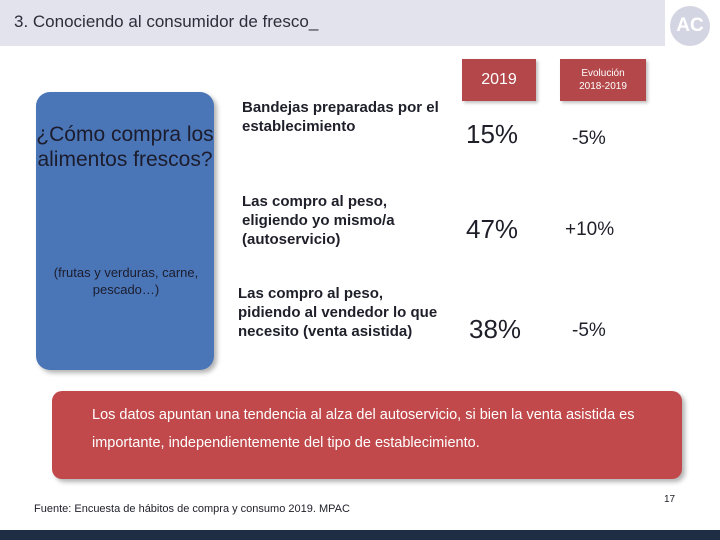 Image resolution: width=720 pixels, height=540 pixels. Describe the element at coordinates (589, 138) in the screenshot. I see `row-evolution-bandejas: -5%` at that location.